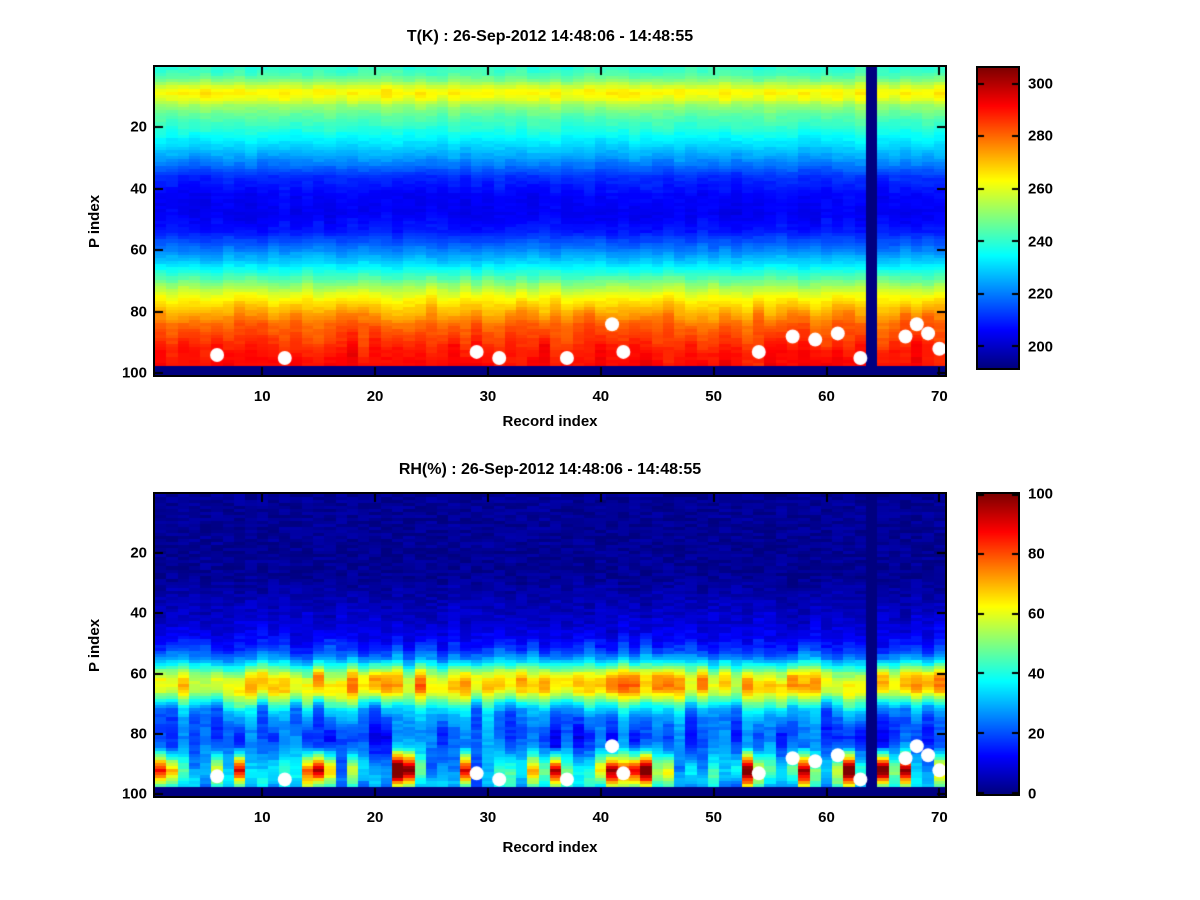 The height and width of the screenshot is (900, 1200). Describe the element at coordinates (1036, 734) in the screenshot. I see `colorbar-tick-label: 20` at that location.